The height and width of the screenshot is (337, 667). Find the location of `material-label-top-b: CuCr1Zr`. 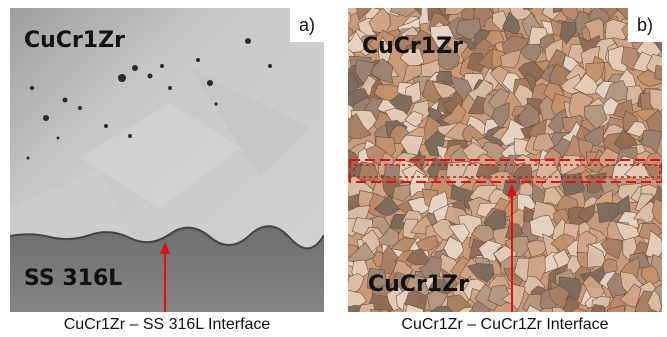

material-label-top-b: CuCr1Zr is located at coordinates (412, 46).